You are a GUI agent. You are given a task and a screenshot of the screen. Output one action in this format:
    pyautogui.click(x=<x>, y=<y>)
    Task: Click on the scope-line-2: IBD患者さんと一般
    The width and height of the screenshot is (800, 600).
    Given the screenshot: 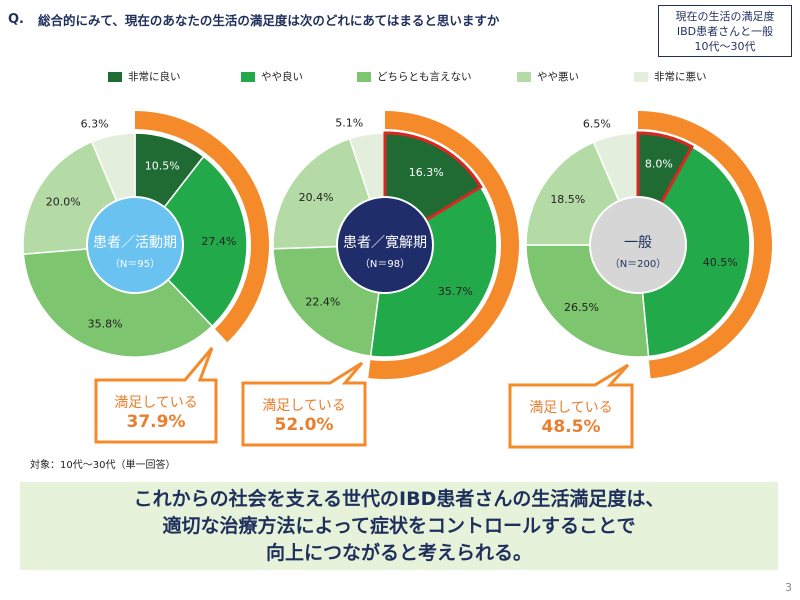 What is the action you would take?
    pyautogui.click(x=725, y=31)
    